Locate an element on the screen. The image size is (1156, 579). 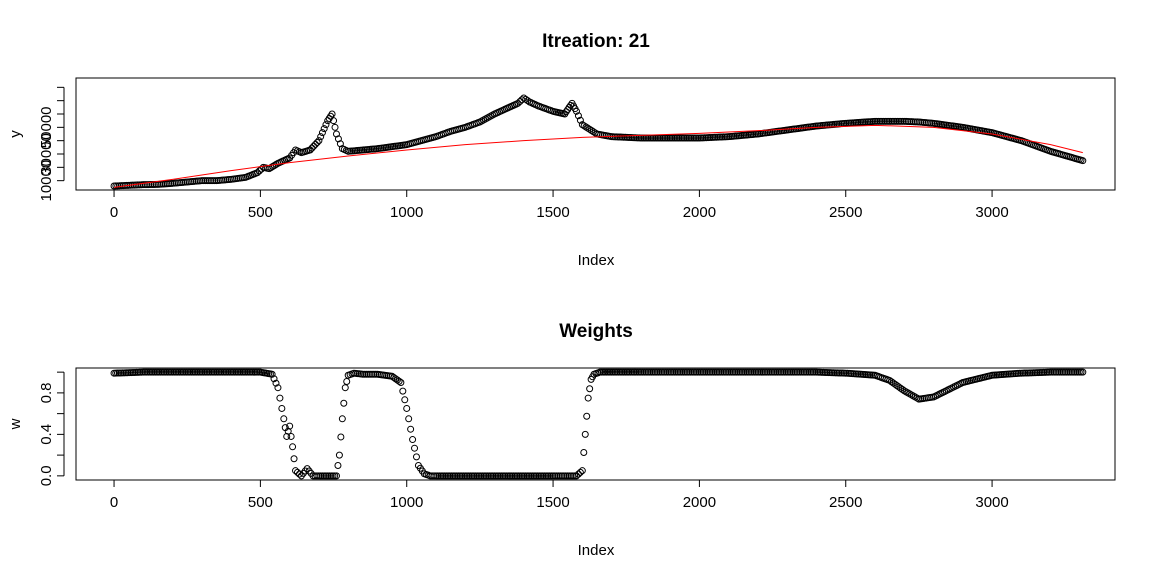
x-tick-label: 3000 is located at coordinates (991, 212).